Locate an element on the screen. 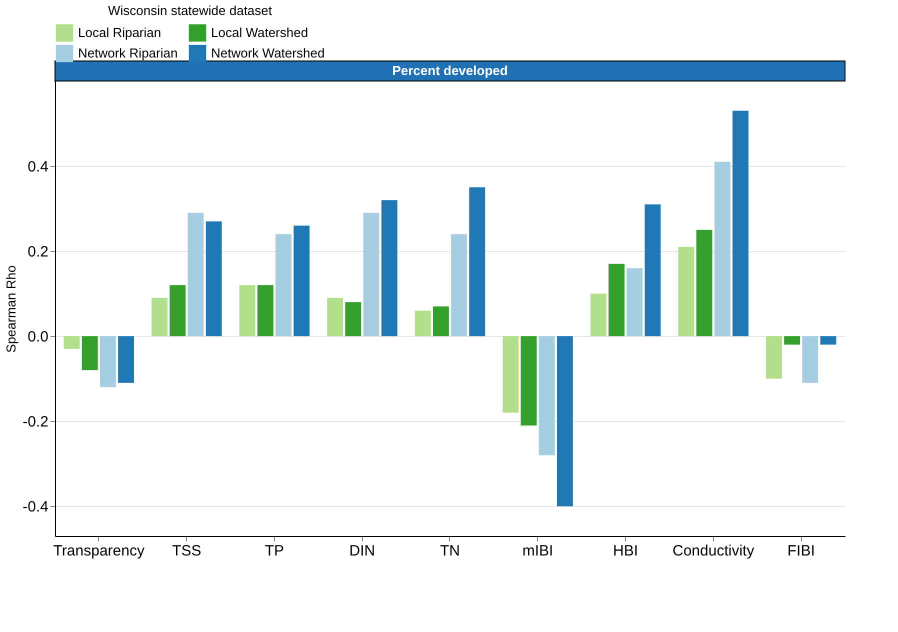 Image resolution: width=898 pixels, height=632 pixels. x-tick-label: TN is located at coordinates (450, 551).